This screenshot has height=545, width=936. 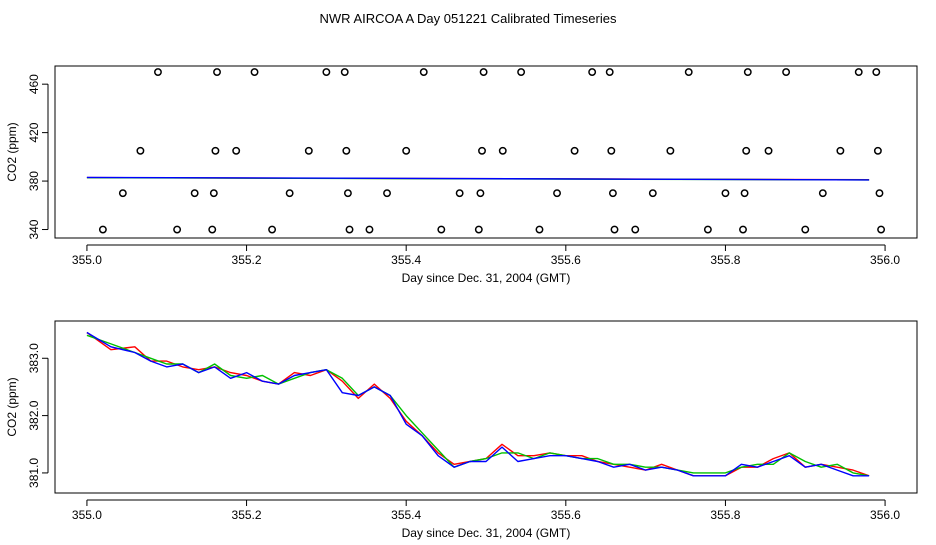 I want to click on y-tick-label: 340, so click(x=34, y=229).